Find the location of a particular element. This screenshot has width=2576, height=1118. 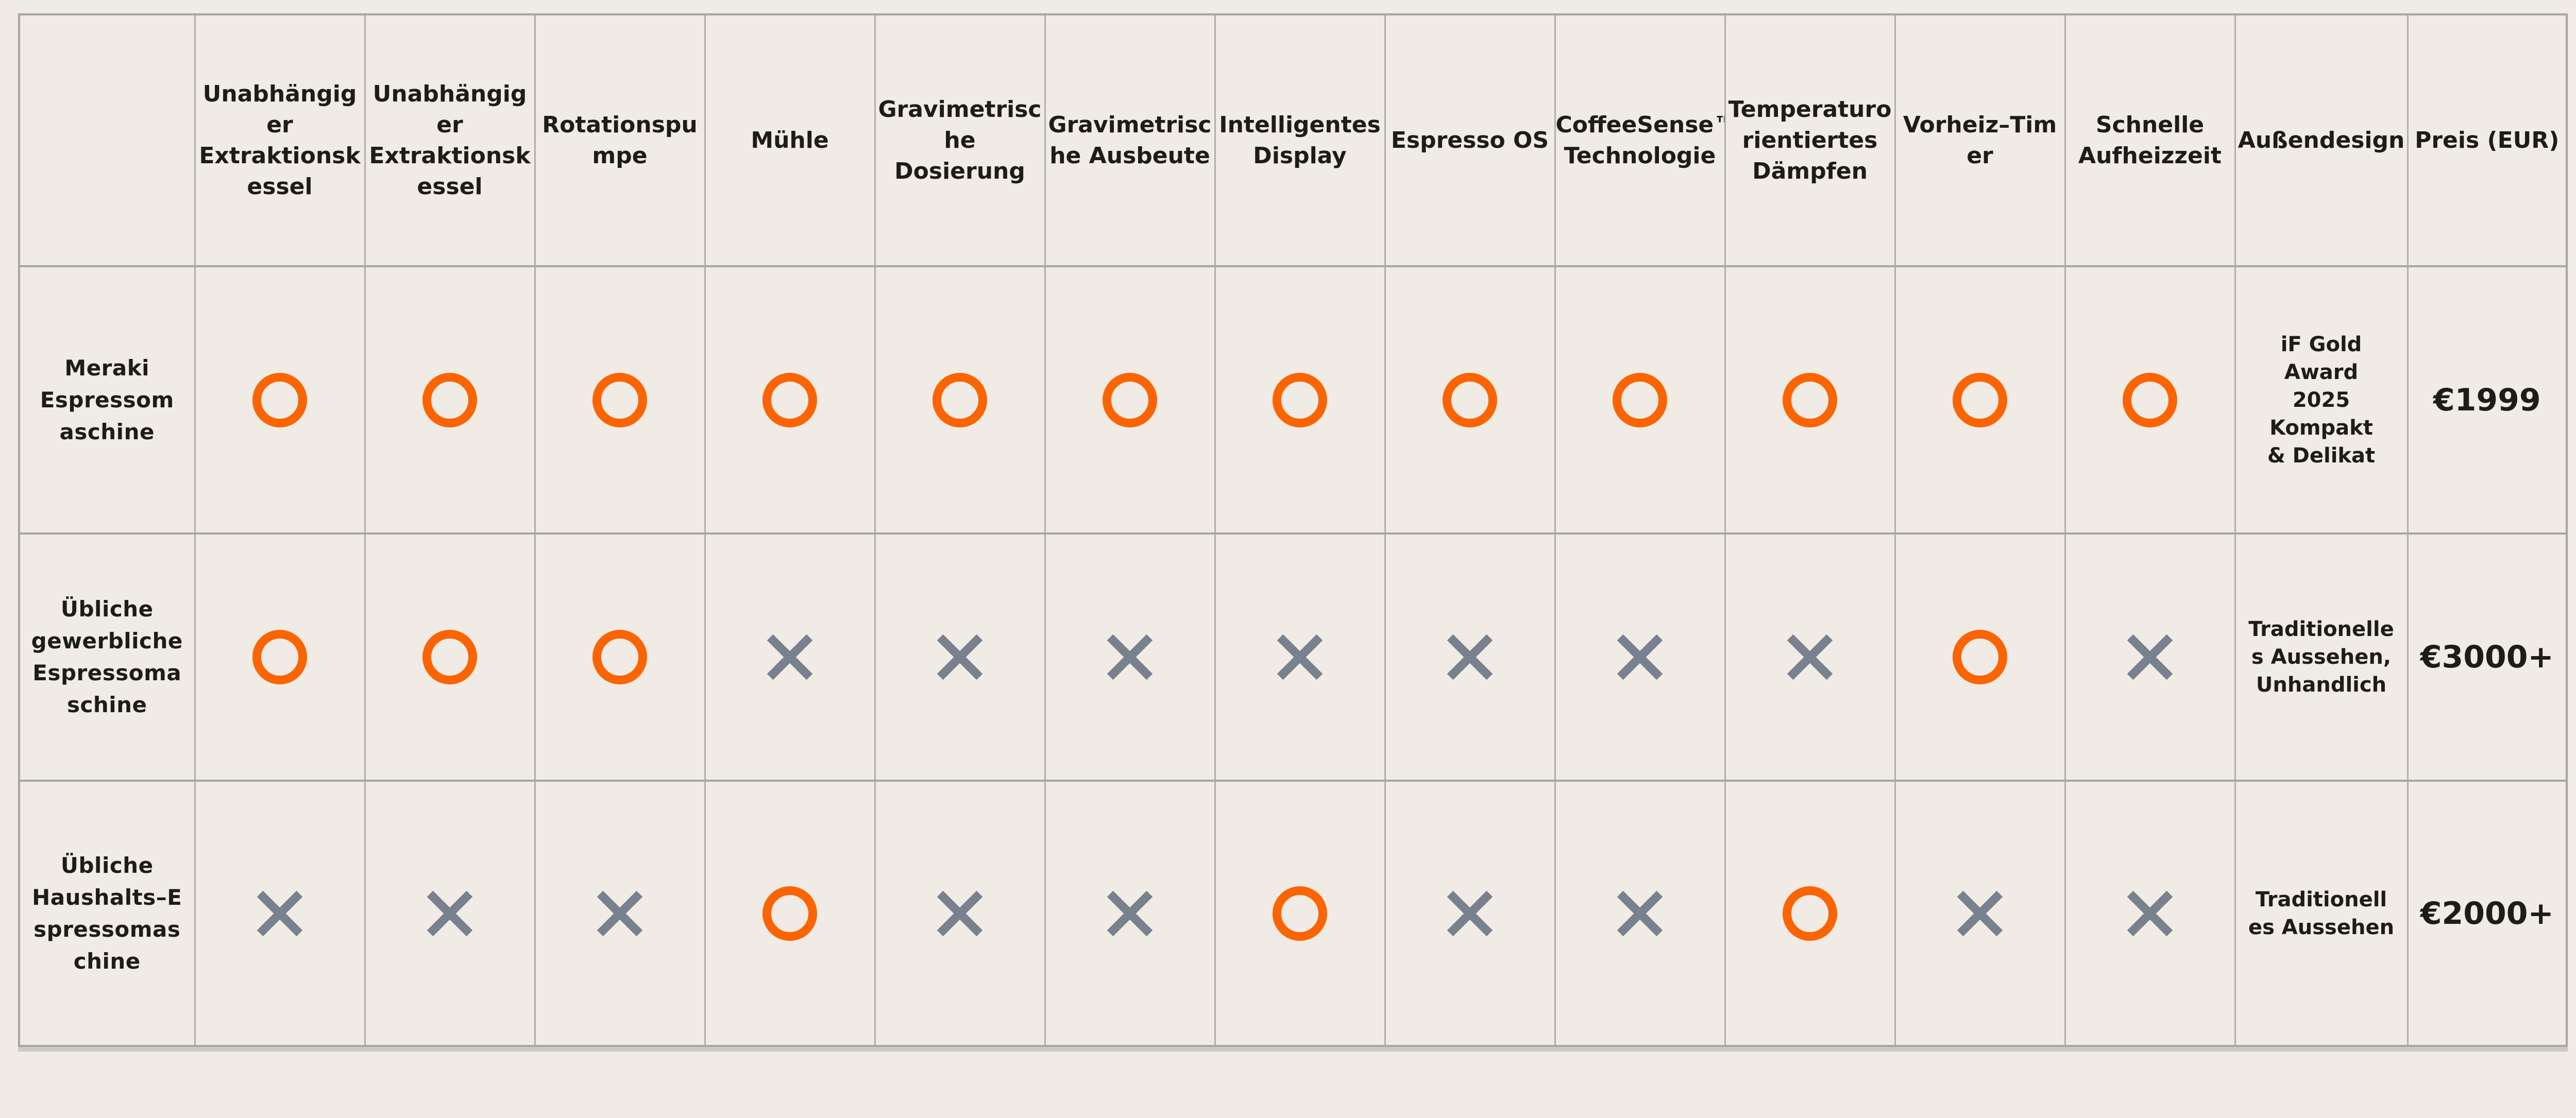

row-label: Übliche Haushalts–E spressomas chine is located at coordinates (107, 913).